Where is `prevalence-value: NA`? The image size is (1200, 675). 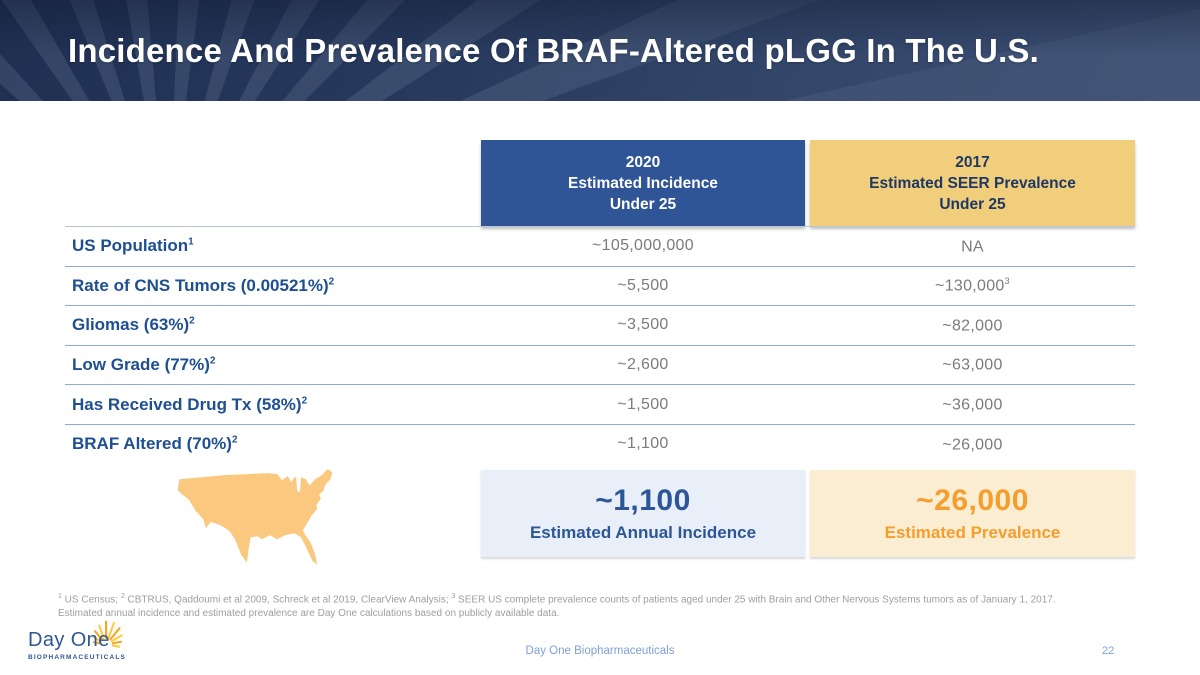 prevalence-value: NA is located at coordinates (972, 246).